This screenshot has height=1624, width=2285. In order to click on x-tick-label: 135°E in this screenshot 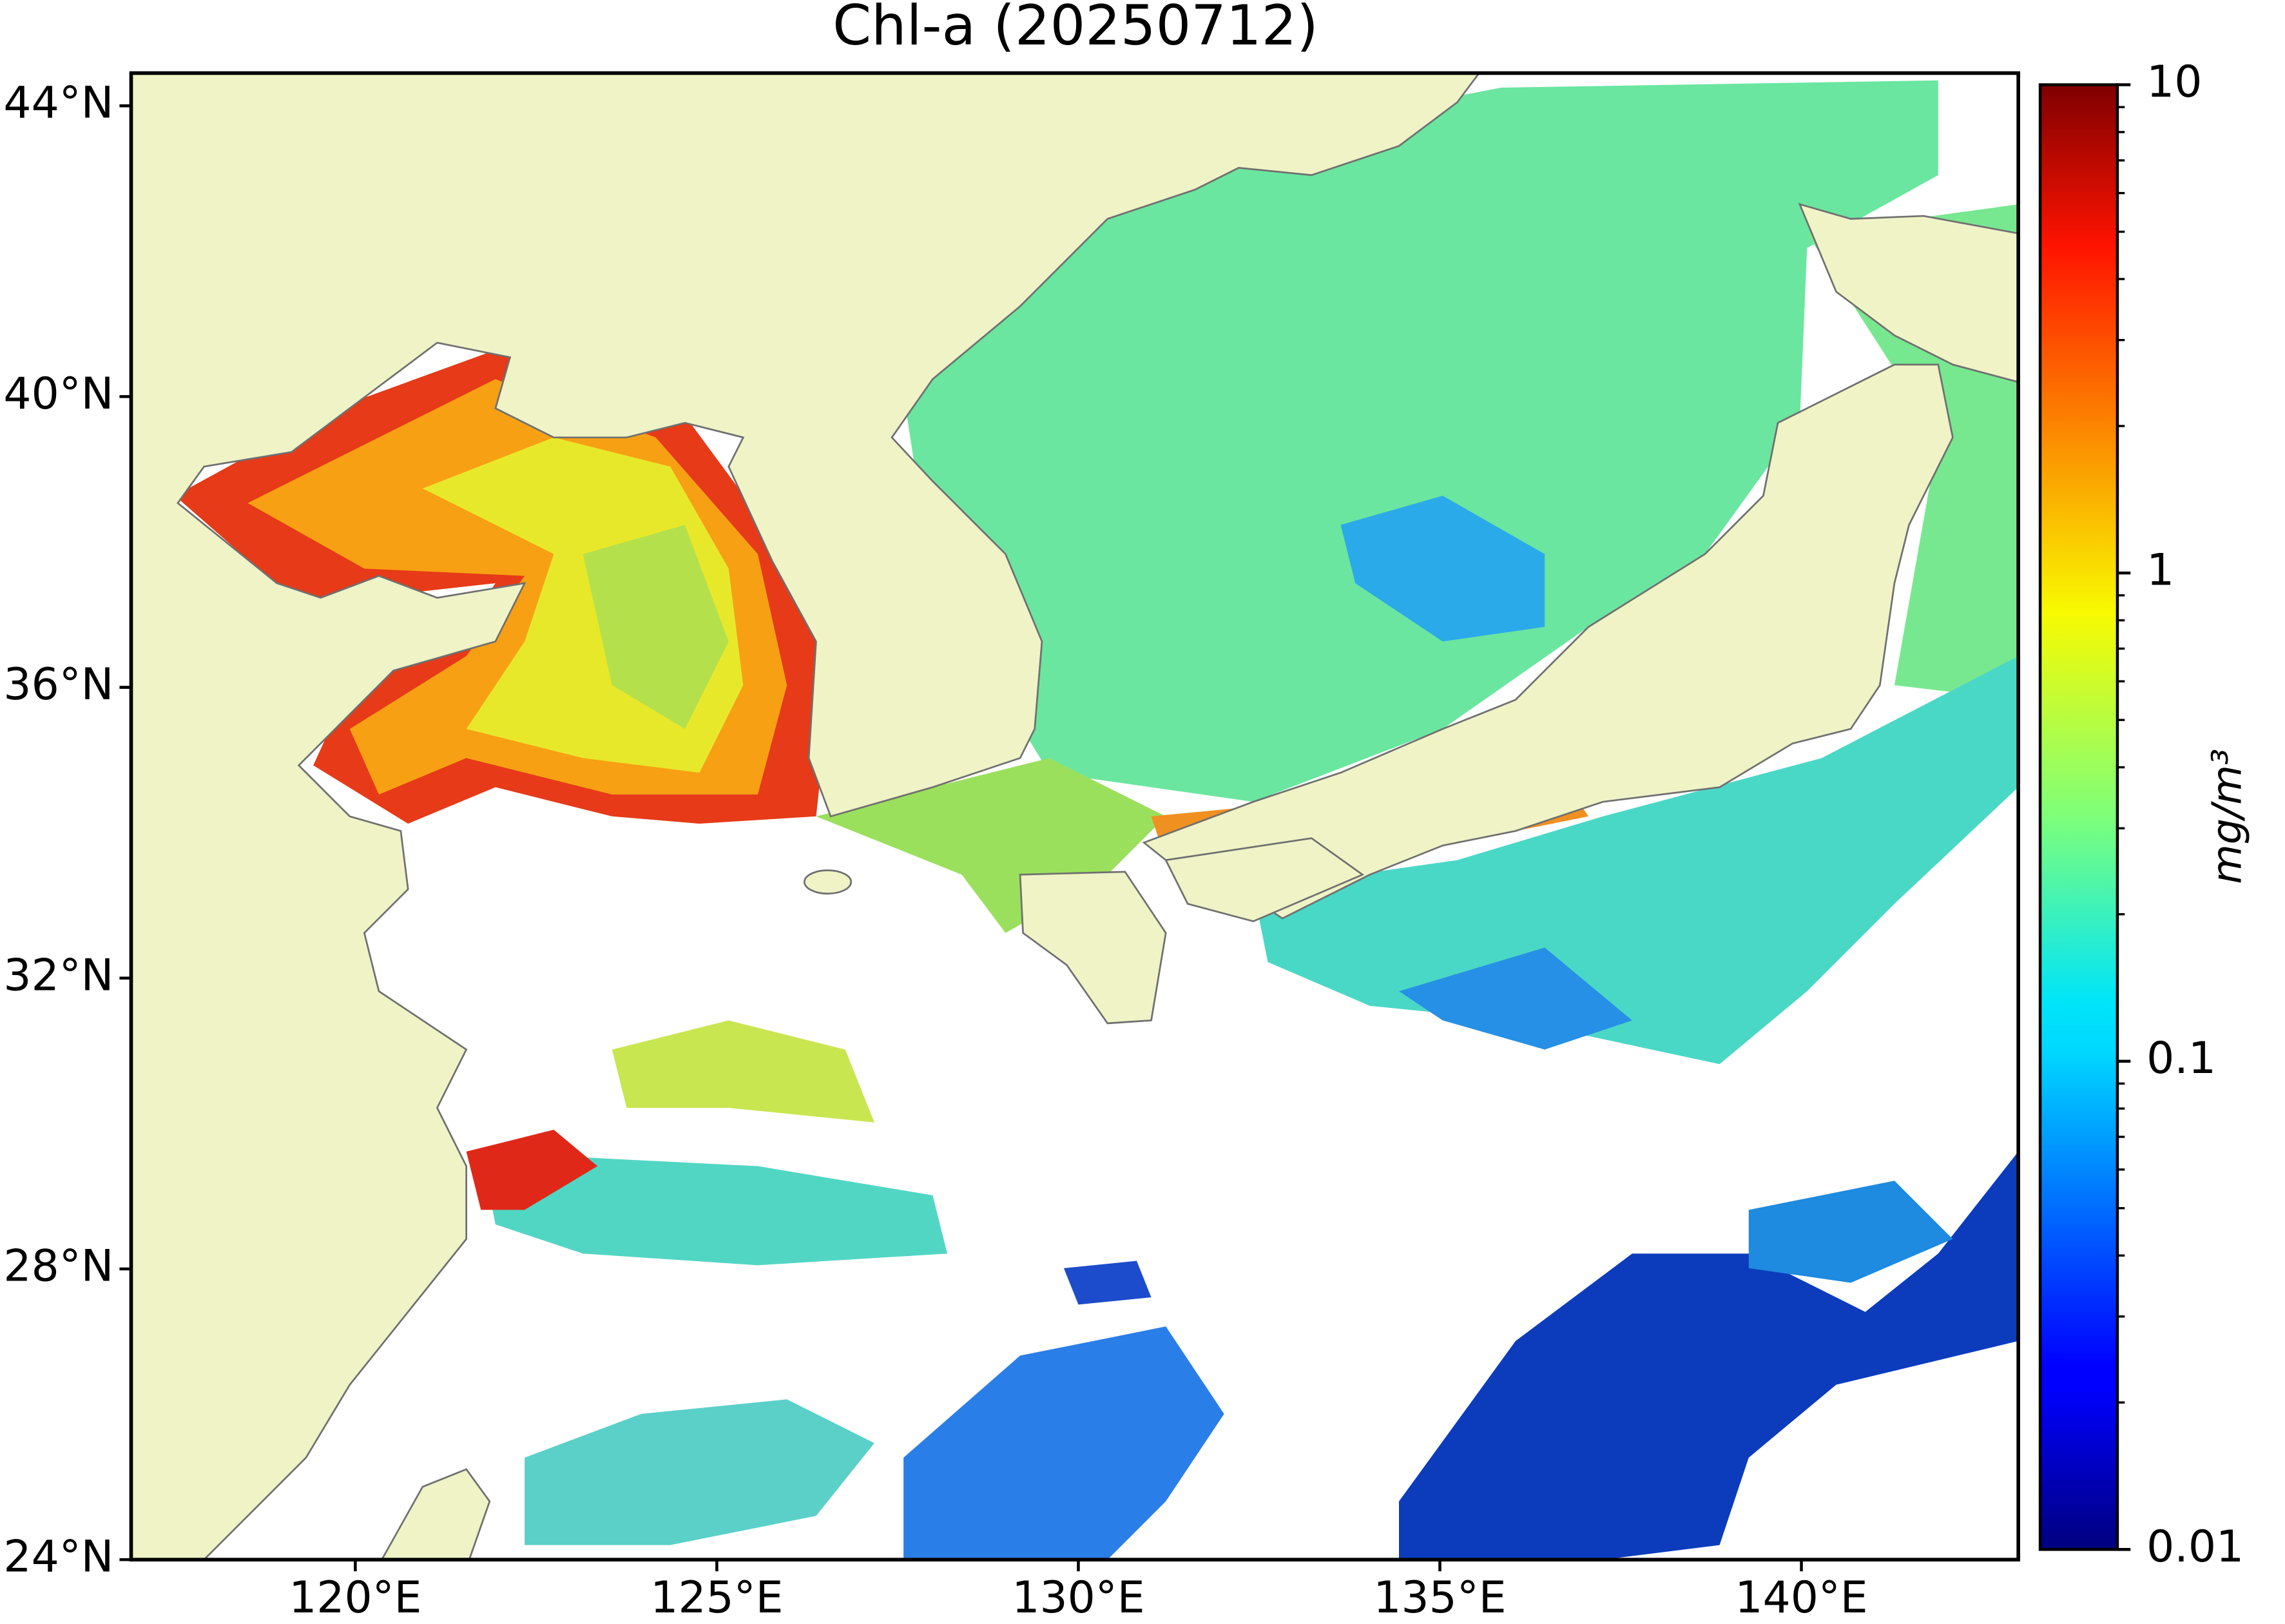, I will do `click(1439, 1597)`.